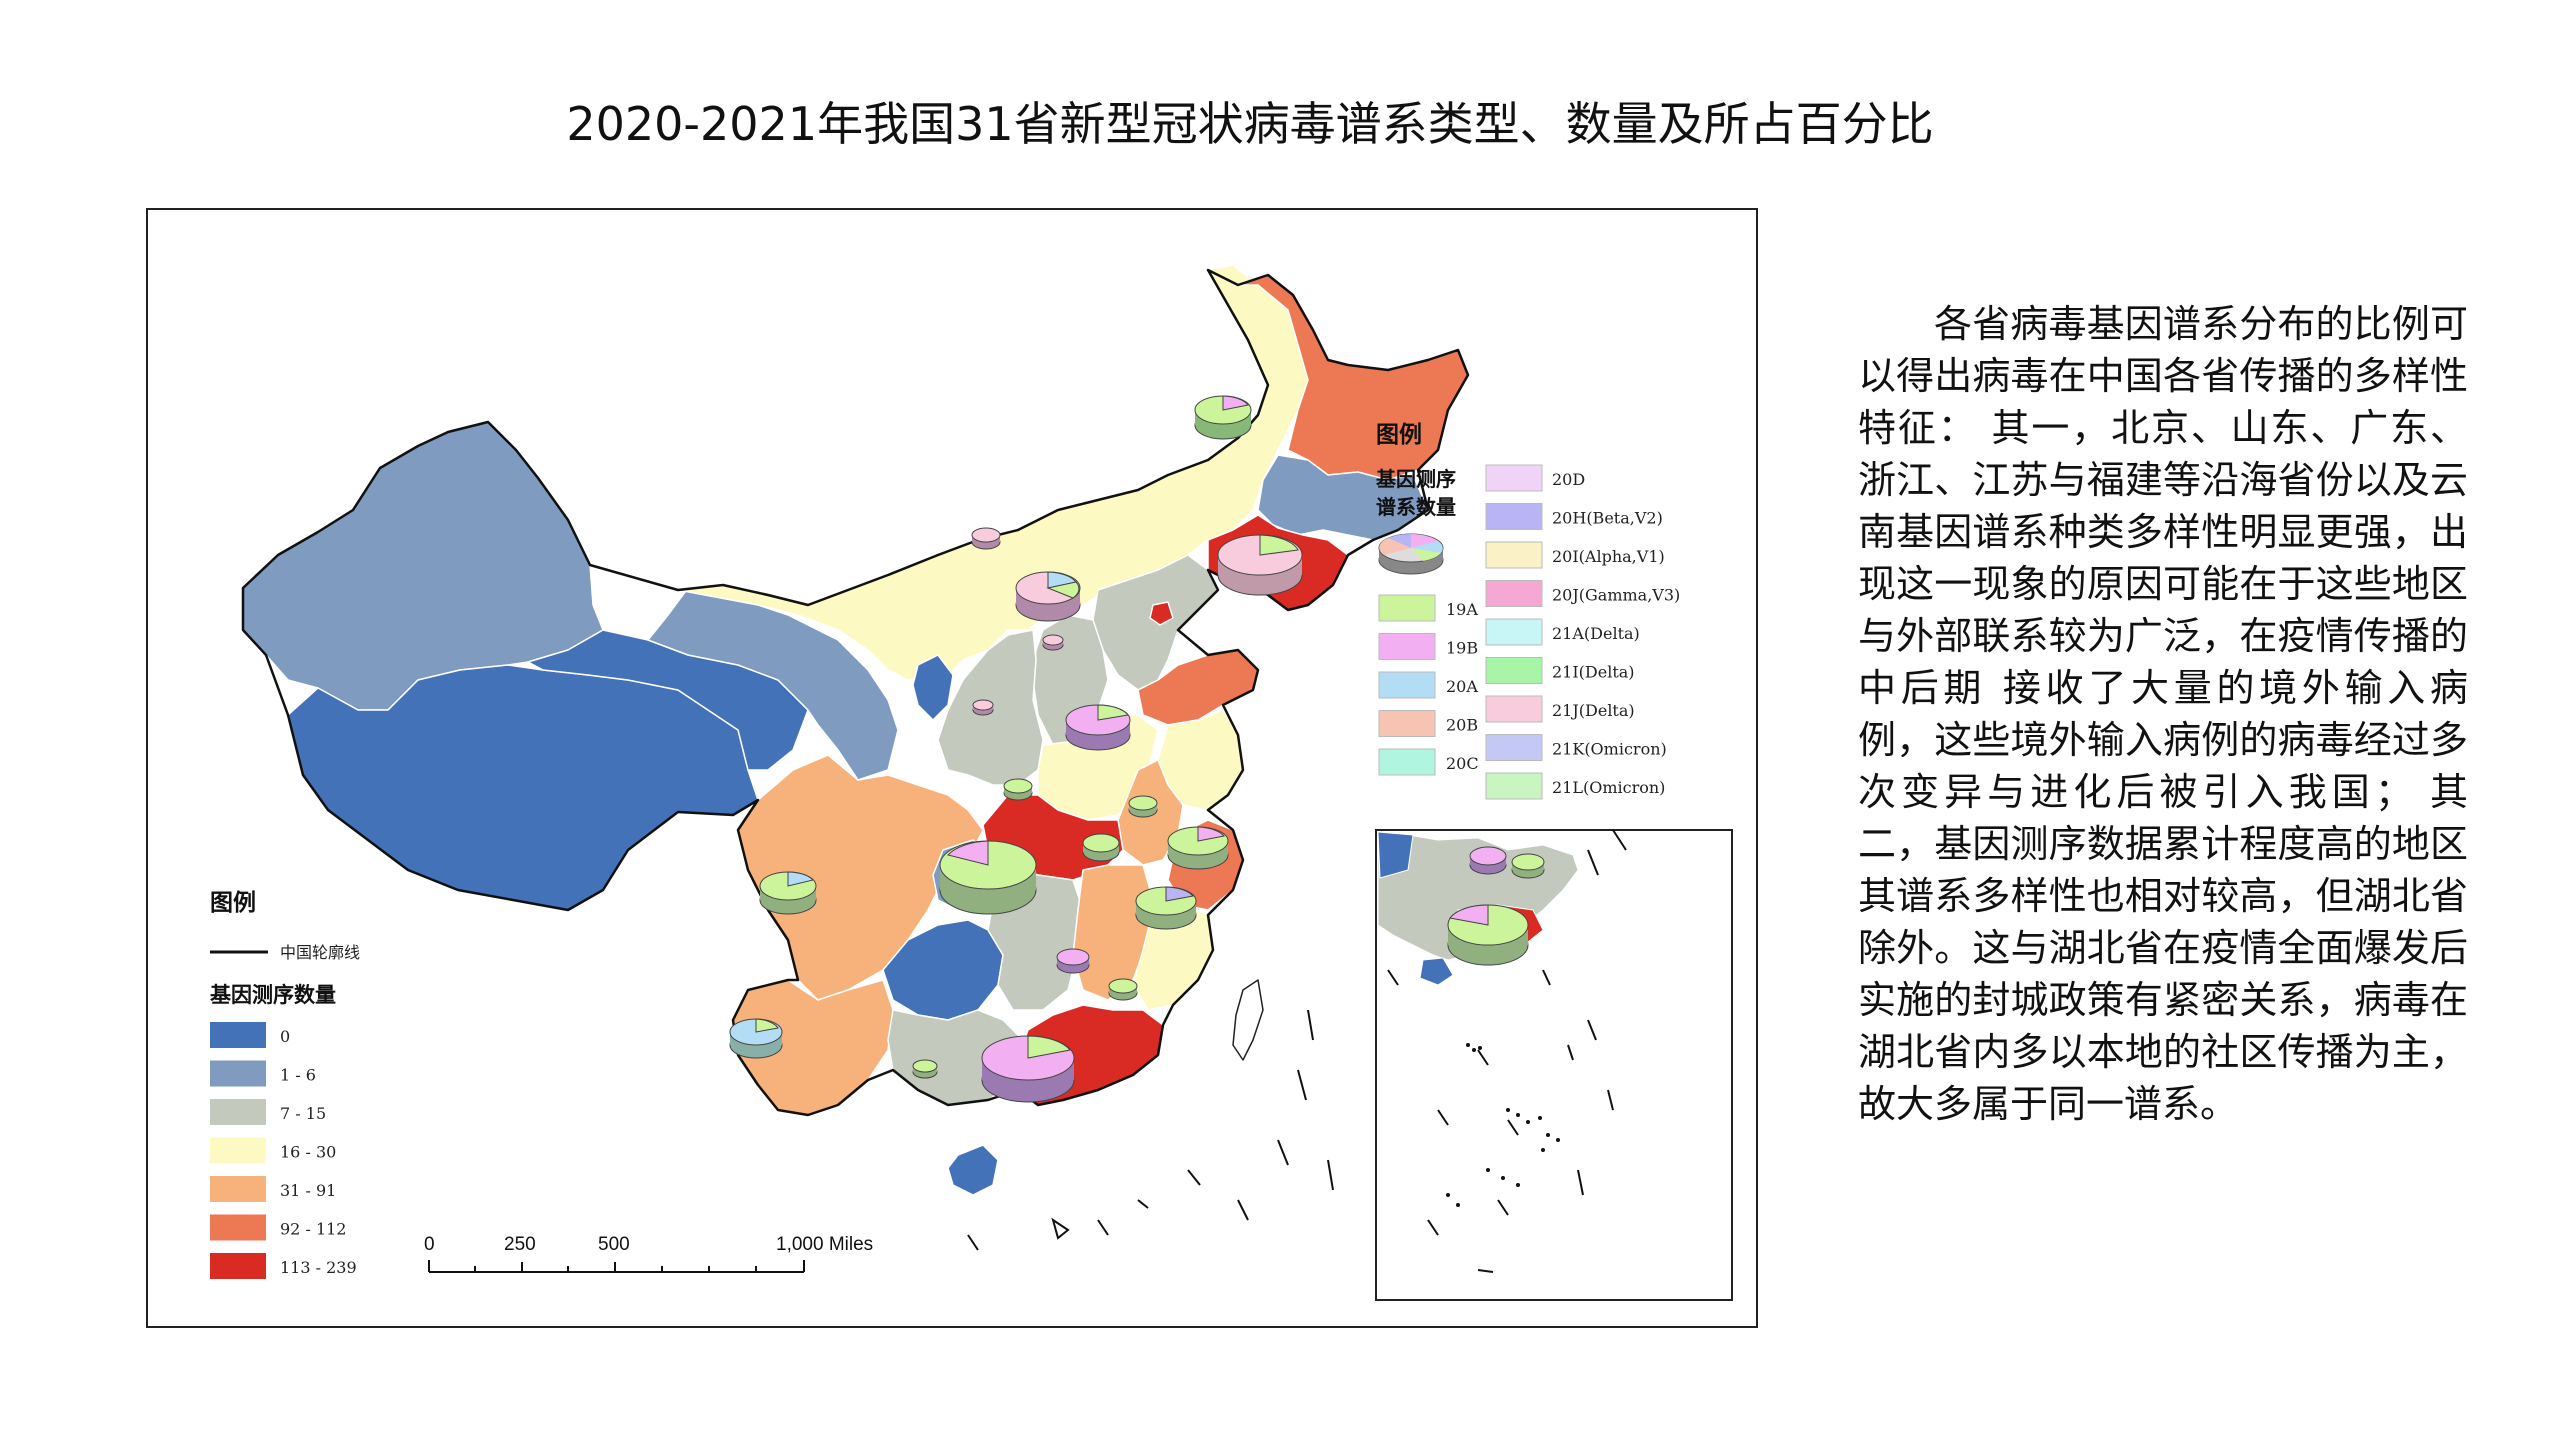  I want to click on region-taiwan, so click(1248, 1020).